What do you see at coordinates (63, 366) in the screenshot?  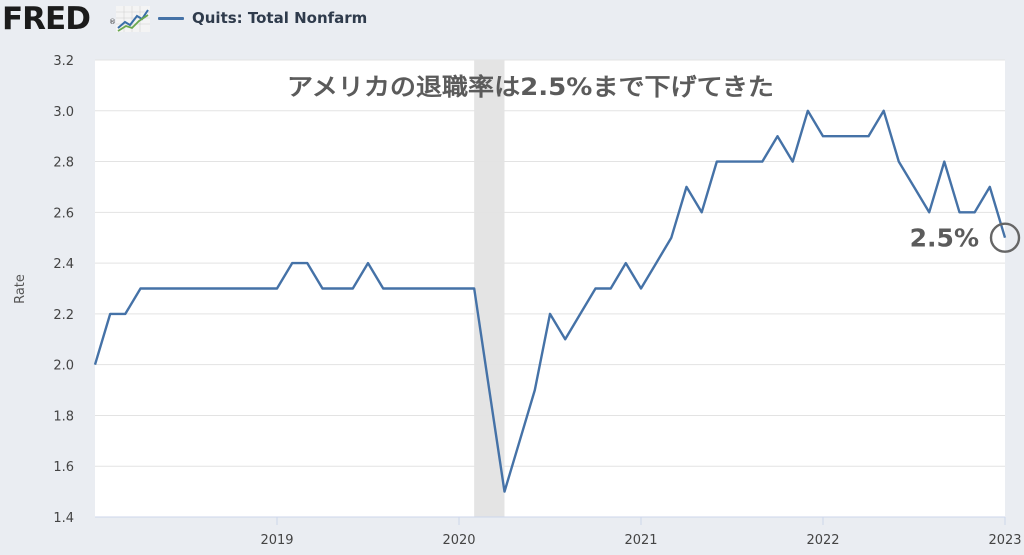 I see `y-tick-label: 2.0` at bounding box center [63, 366].